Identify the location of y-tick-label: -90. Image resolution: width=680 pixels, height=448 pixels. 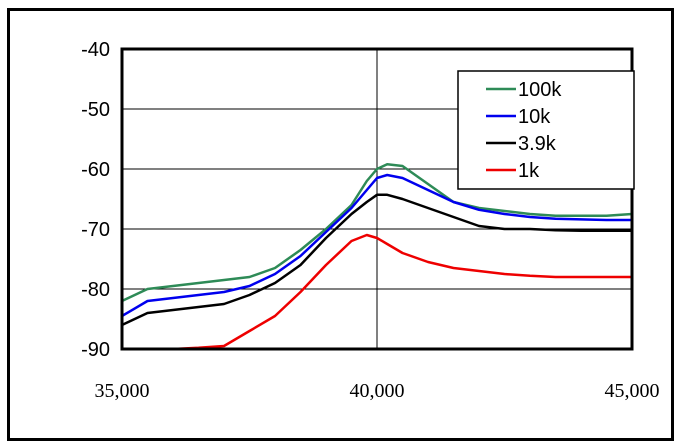
(95, 350).